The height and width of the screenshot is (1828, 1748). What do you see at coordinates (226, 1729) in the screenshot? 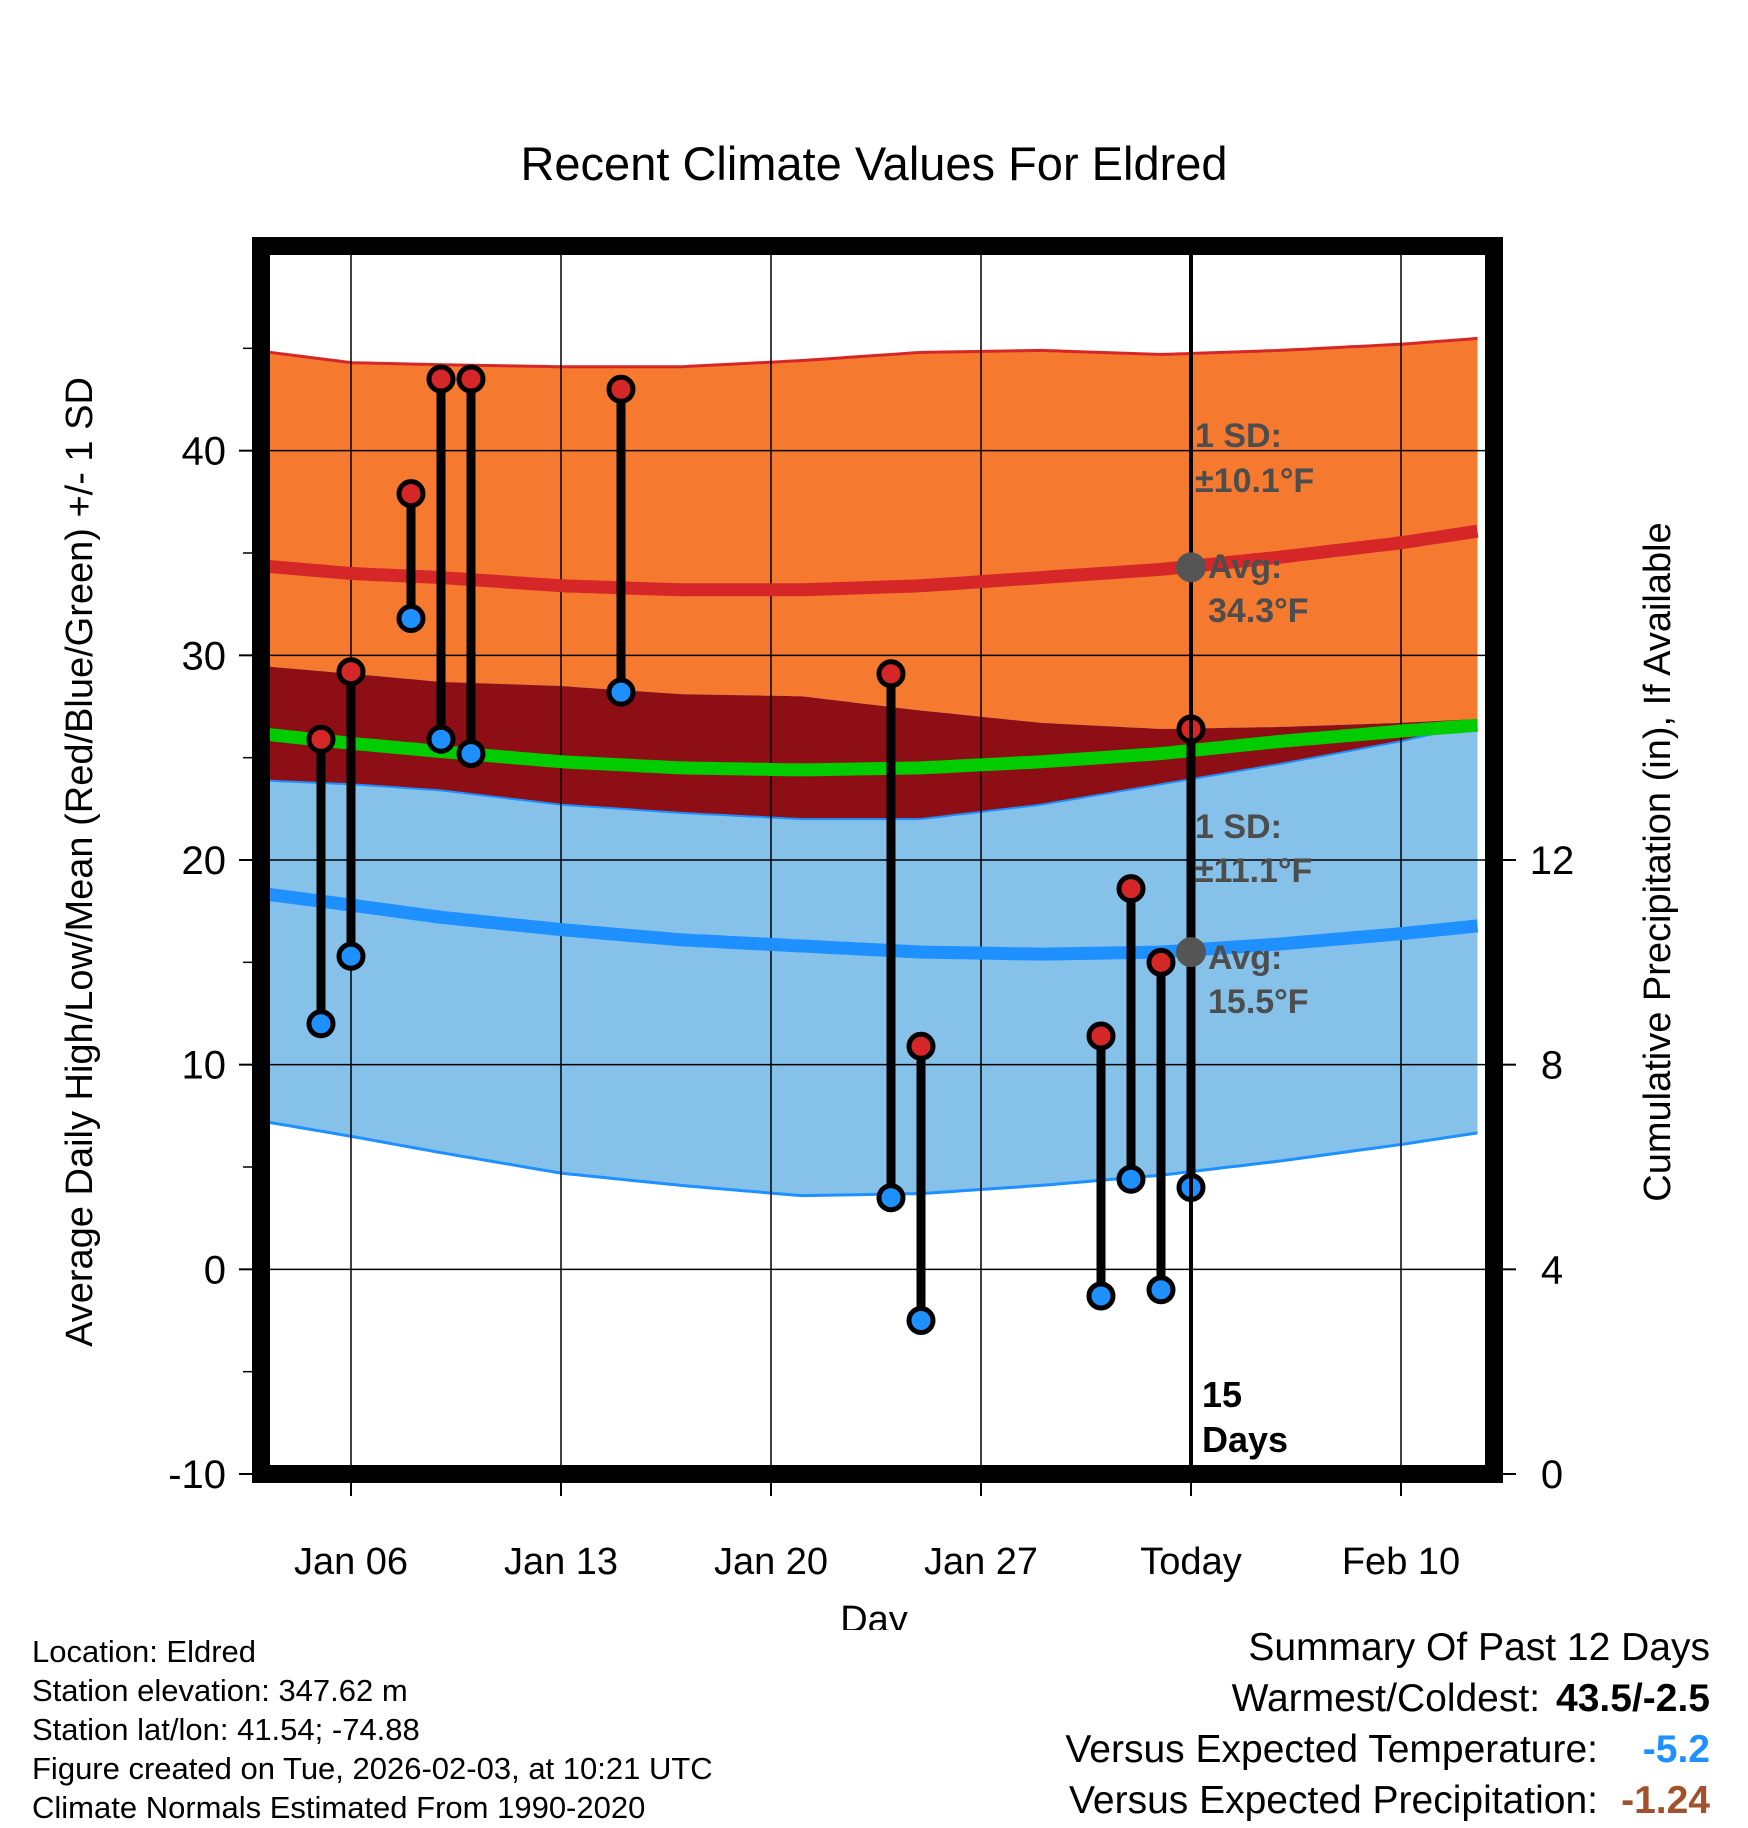
I see `latlon-text: Station lat/lon: 41.54; -74.88` at bounding box center [226, 1729].